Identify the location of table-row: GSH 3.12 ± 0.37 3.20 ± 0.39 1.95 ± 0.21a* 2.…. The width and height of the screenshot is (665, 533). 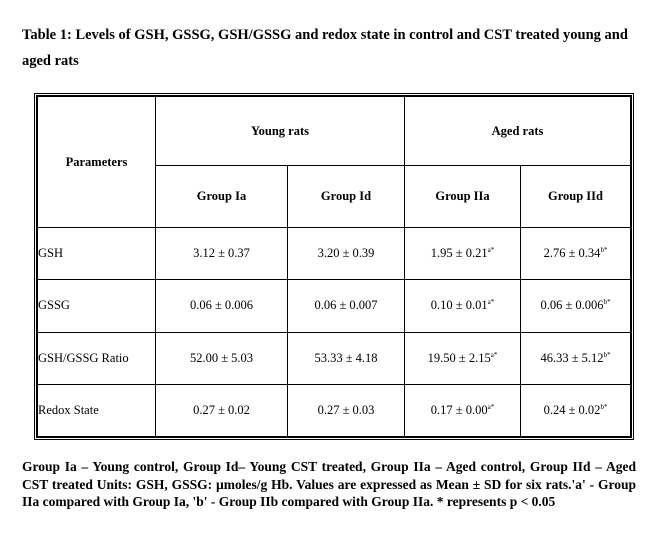
(334, 253).